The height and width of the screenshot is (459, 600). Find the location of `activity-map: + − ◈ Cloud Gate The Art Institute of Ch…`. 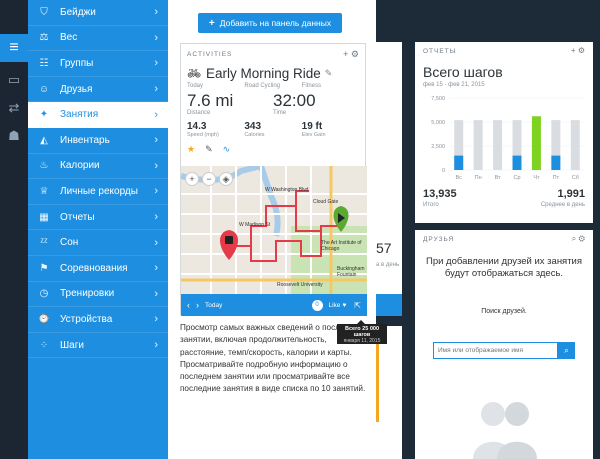

activity-map: + − ◈ Cloud Gate The Art Institute of Ch… is located at coordinates (274, 230).